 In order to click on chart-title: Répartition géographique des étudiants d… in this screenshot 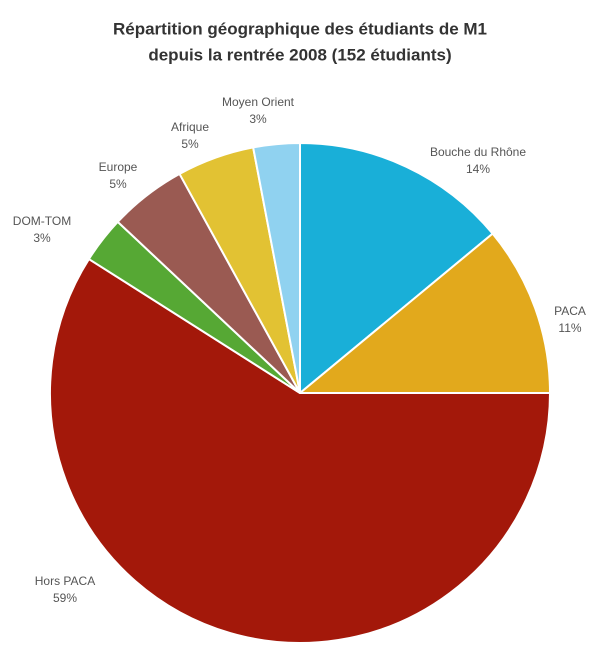, I will do `click(300, 28)`.